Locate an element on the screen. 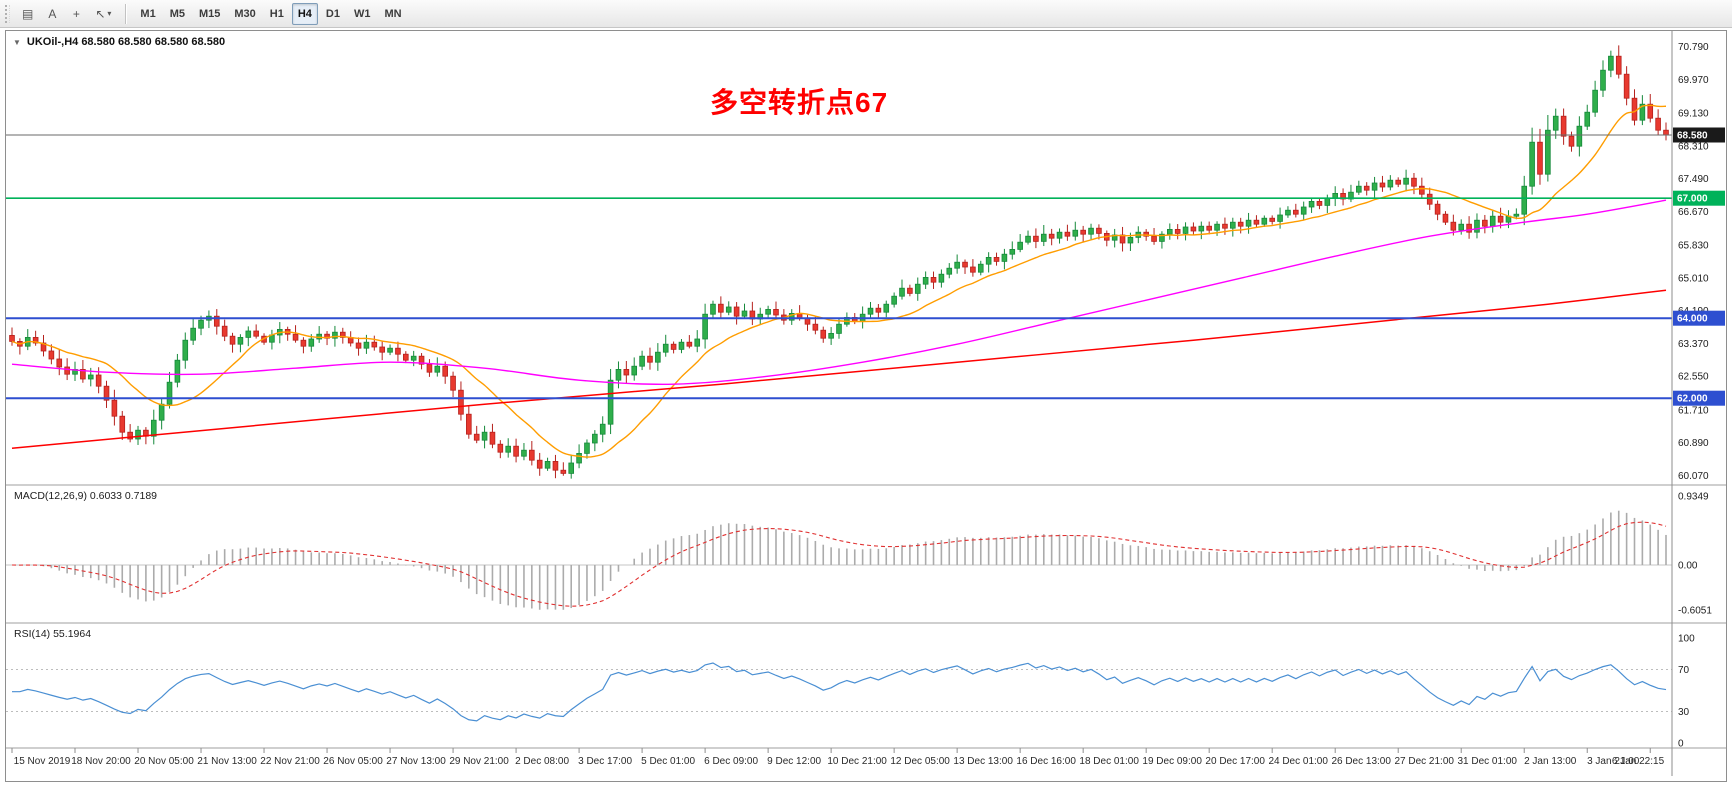 This screenshot has height=790, width=1732. macd-signal-line is located at coordinates (839, 564).